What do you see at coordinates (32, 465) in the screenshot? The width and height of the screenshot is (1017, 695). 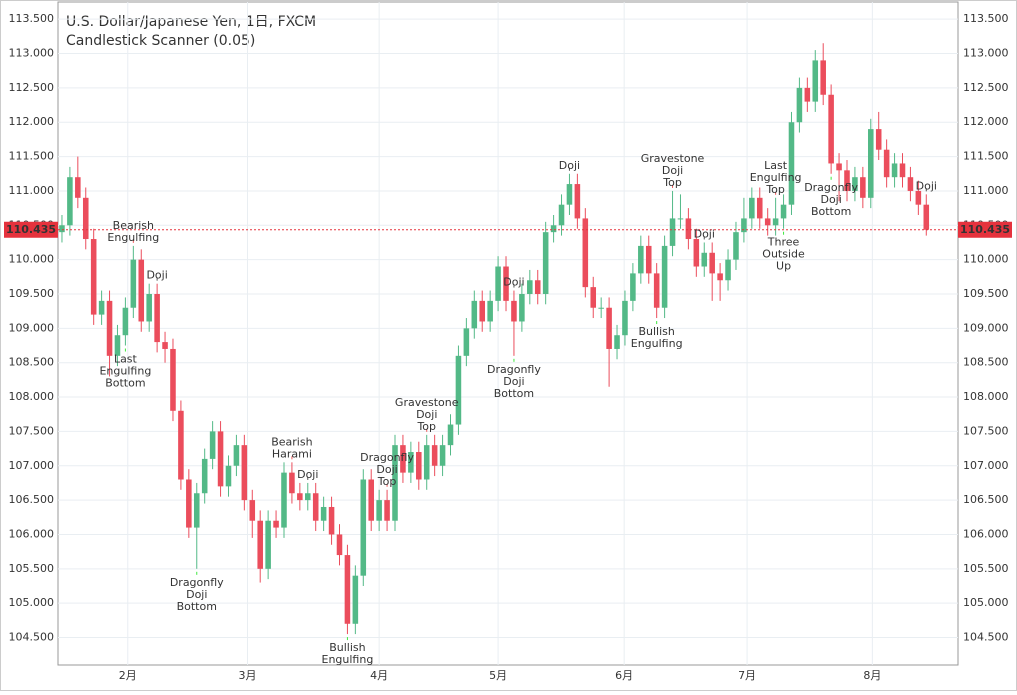 I see `y-tick-label: 107.000` at bounding box center [32, 465].